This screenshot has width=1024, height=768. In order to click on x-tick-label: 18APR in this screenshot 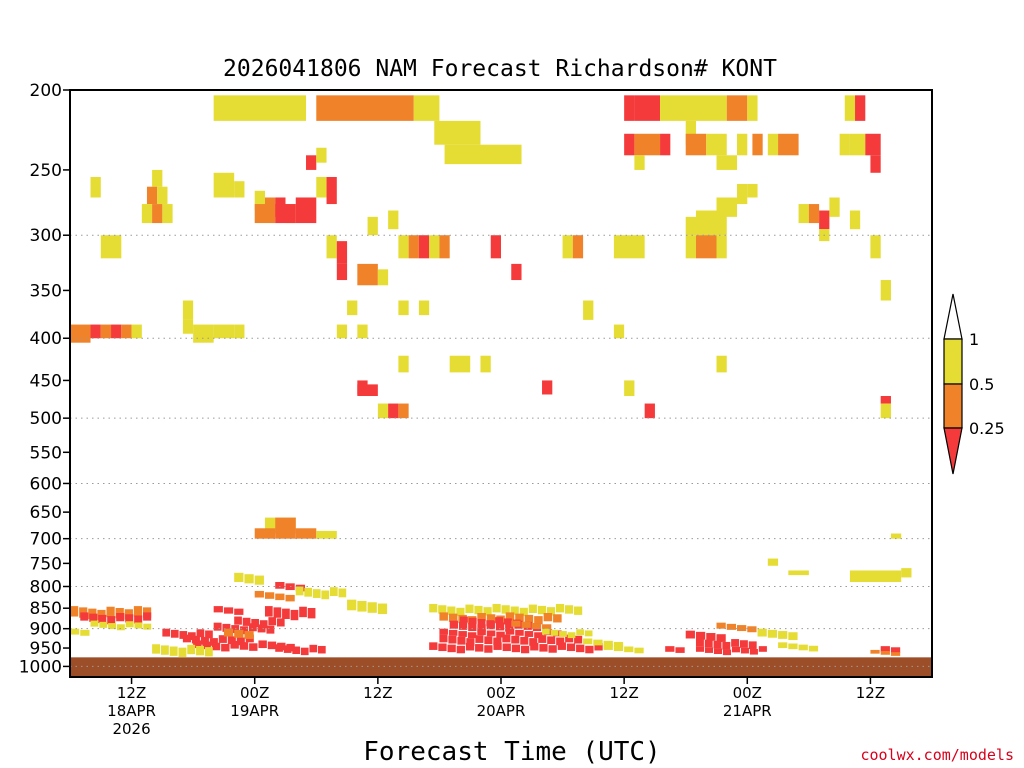, I will do `click(131, 711)`.